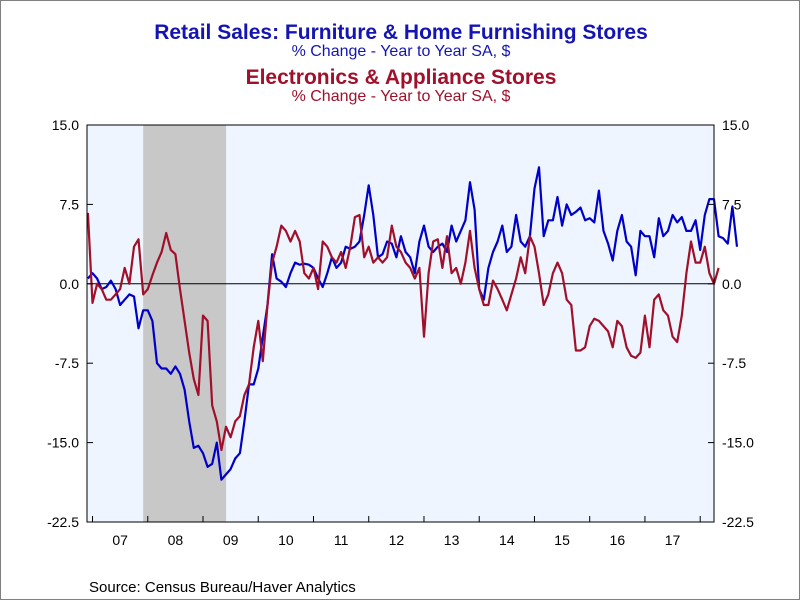 The image size is (800, 601). What do you see at coordinates (120, 540) in the screenshot?
I see `x-tick-label: 07` at bounding box center [120, 540].